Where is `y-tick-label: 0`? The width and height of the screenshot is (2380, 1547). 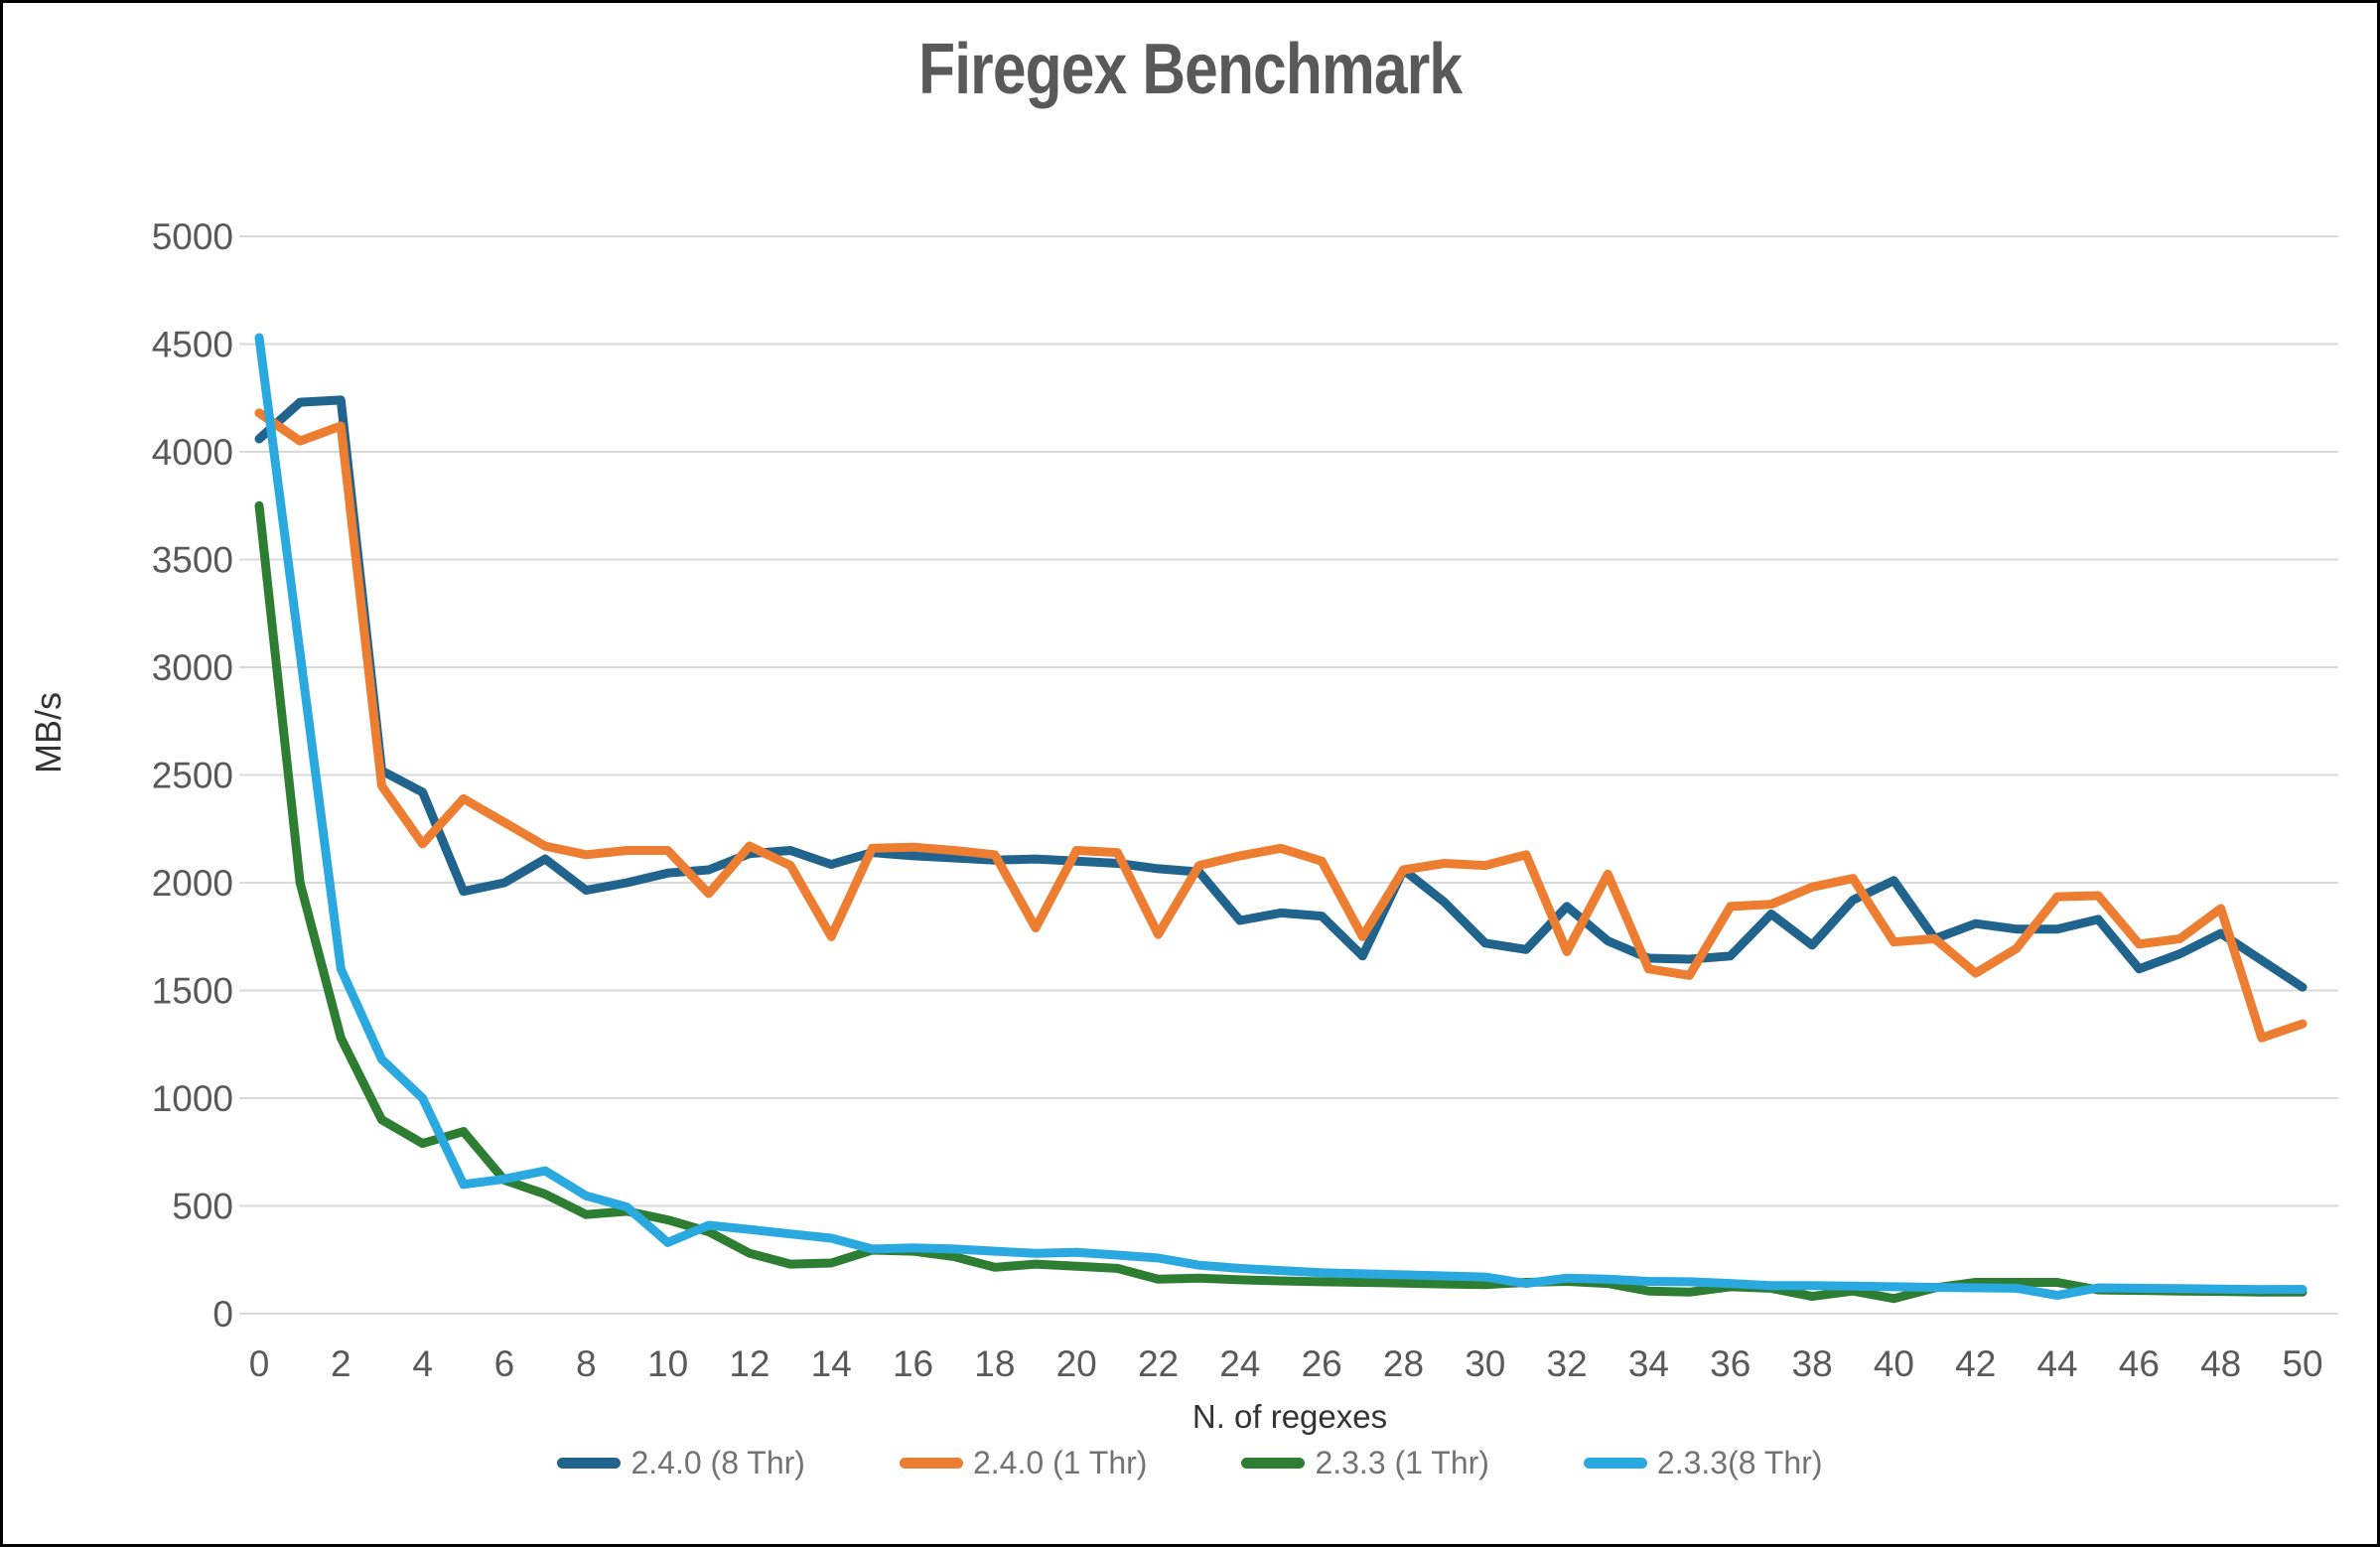 y-tick-label: 0 is located at coordinates (222, 1314).